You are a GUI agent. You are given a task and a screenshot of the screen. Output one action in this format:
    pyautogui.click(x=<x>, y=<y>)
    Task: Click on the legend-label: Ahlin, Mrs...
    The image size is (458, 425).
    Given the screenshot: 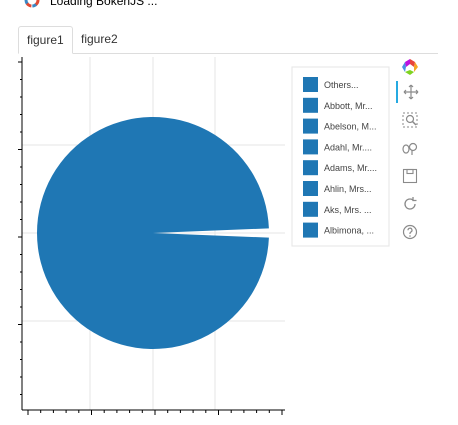 What is the action you would take?
    pyautogui.click(x=348, y=189)
    